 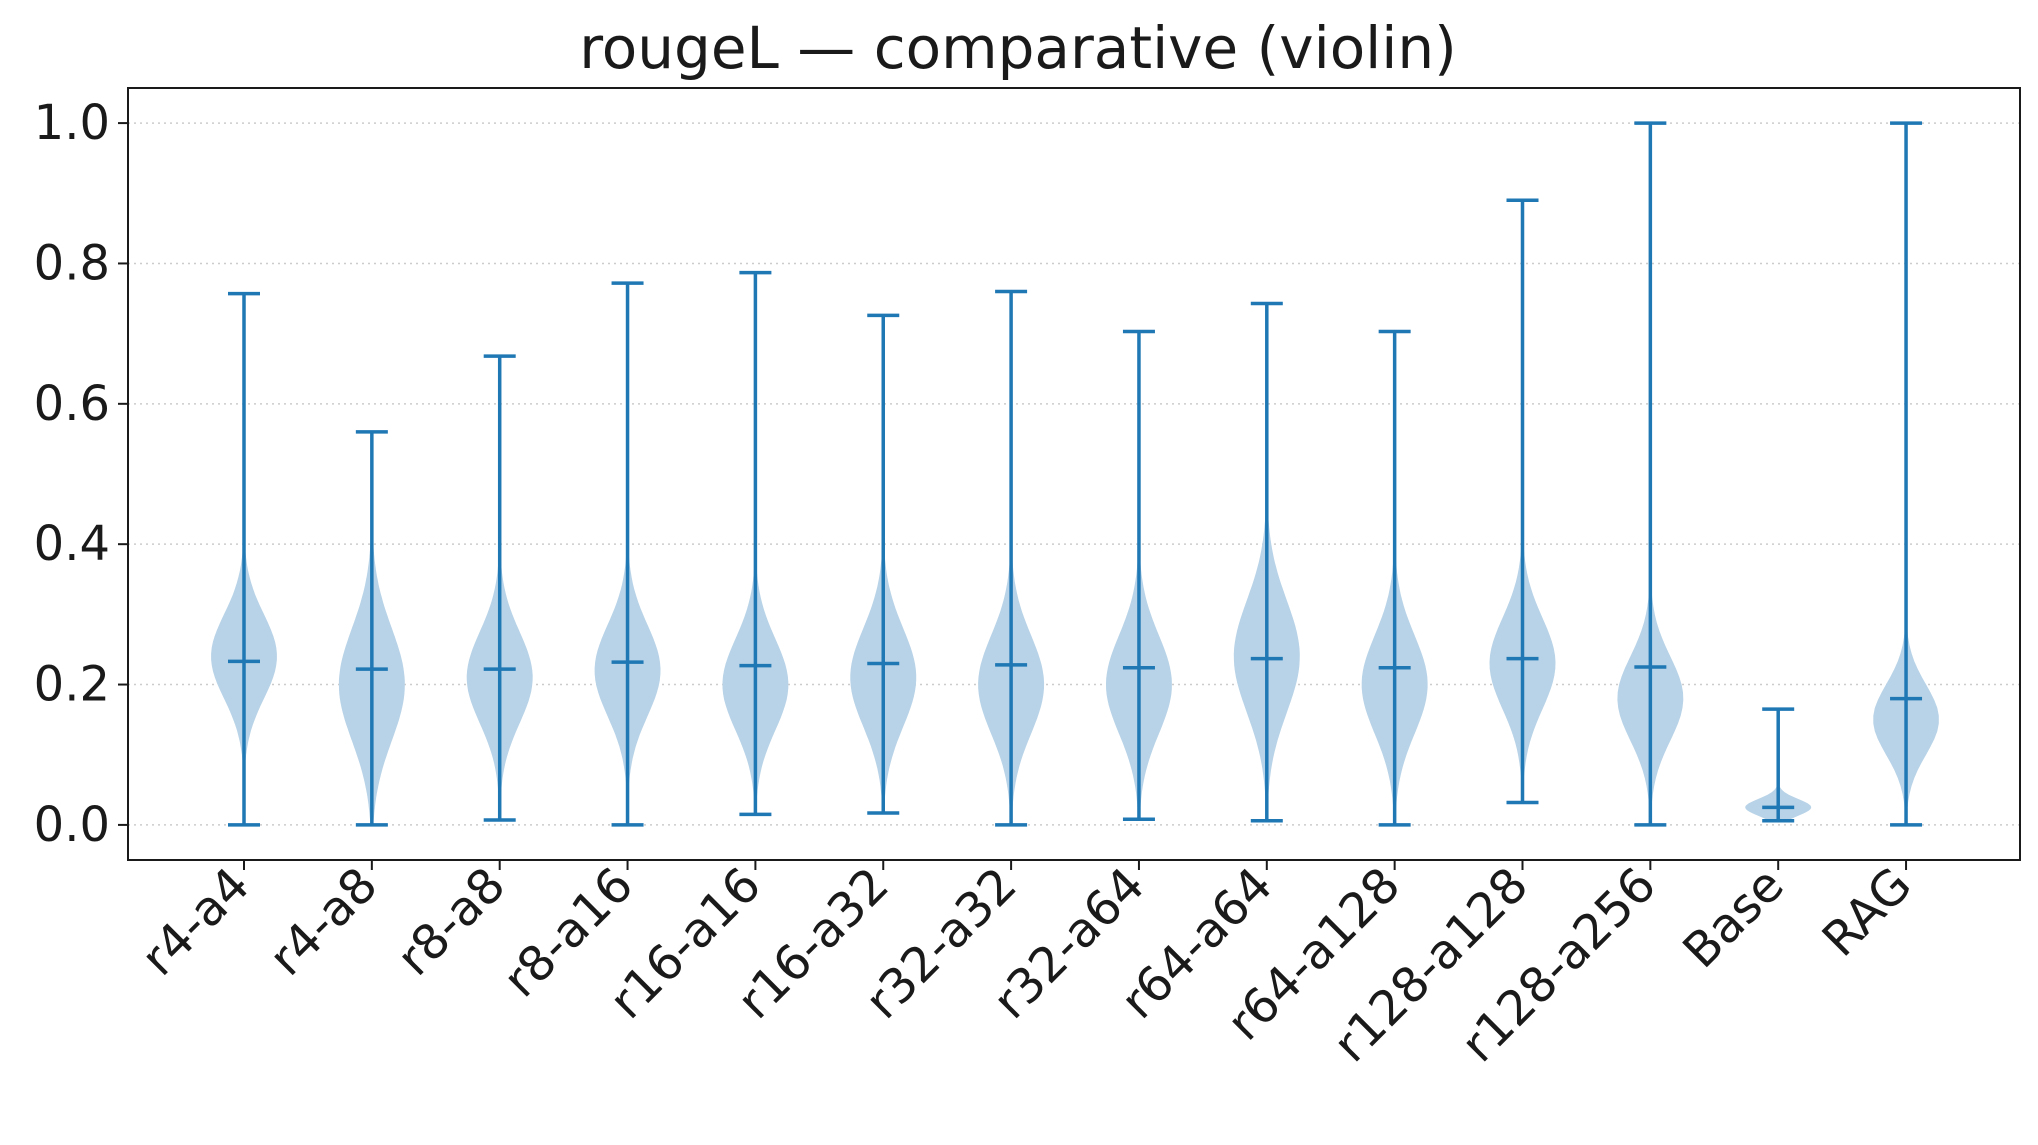 I want to click on y-tick-label: 0.8, so click(x=72, y=263).